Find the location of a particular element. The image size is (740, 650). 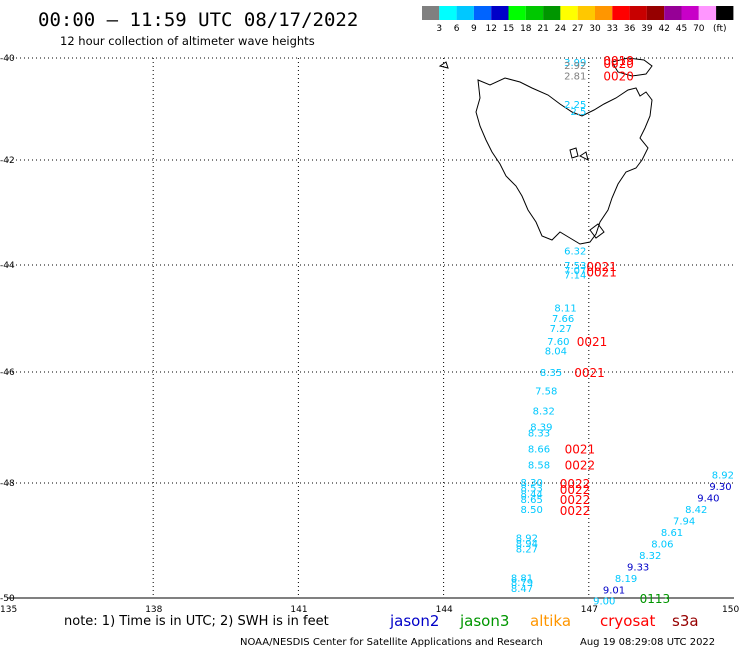

swh-value-label: 9.40 is located at coordinates (708, 498).